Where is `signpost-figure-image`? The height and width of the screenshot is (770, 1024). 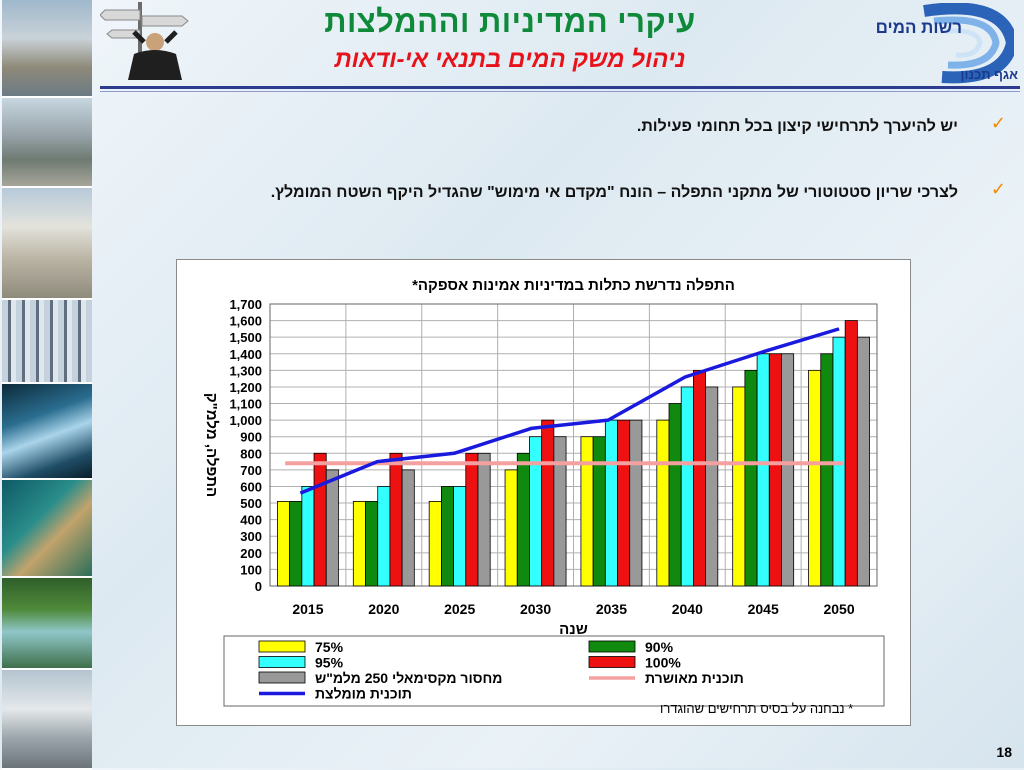 signpost-figure-image is located at coordinates (144, 41).